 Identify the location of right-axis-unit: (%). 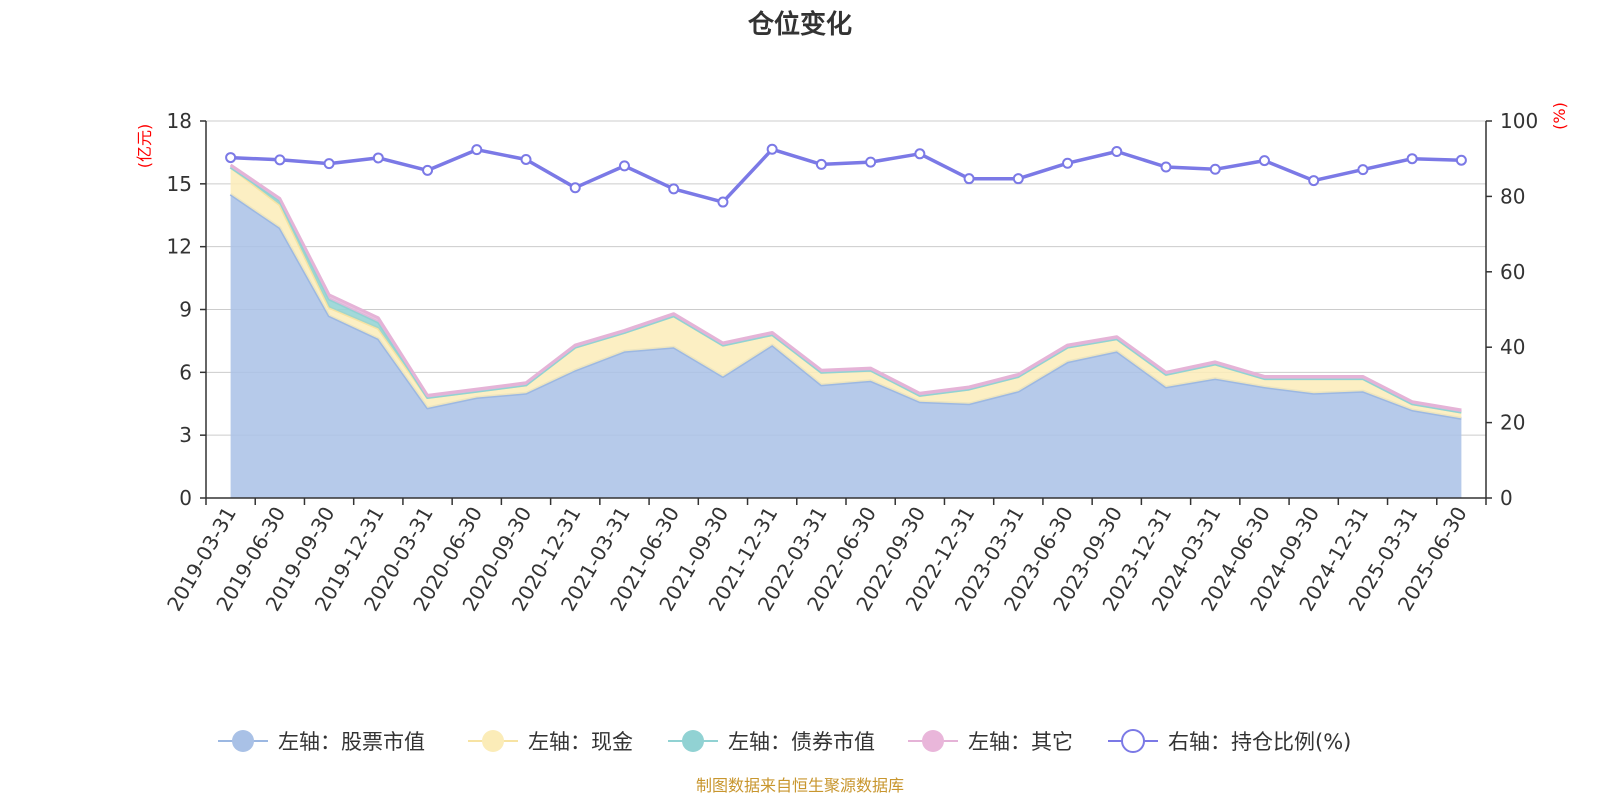
(1559, 116).